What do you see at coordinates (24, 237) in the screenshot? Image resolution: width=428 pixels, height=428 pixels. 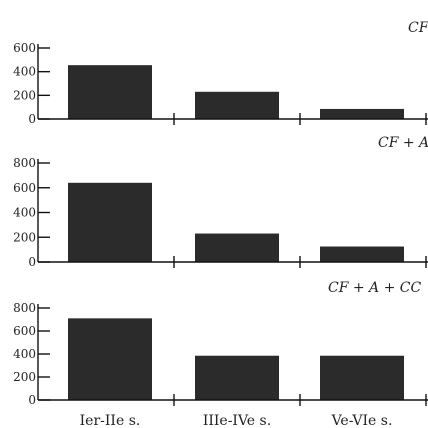 I see `y-tick-label-2-2: 200` at bounding box center [24, 237].